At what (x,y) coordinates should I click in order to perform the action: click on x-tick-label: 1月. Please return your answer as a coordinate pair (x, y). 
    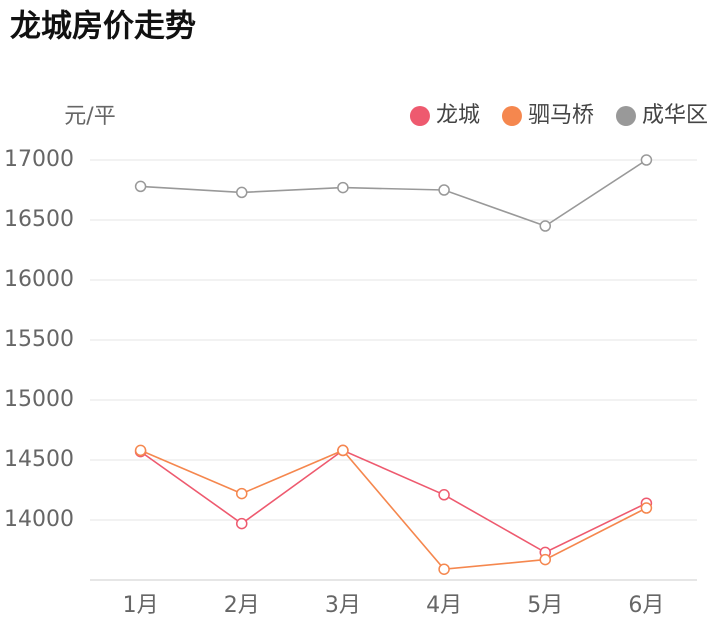
    Looking at the image, I should click on (141, 605).